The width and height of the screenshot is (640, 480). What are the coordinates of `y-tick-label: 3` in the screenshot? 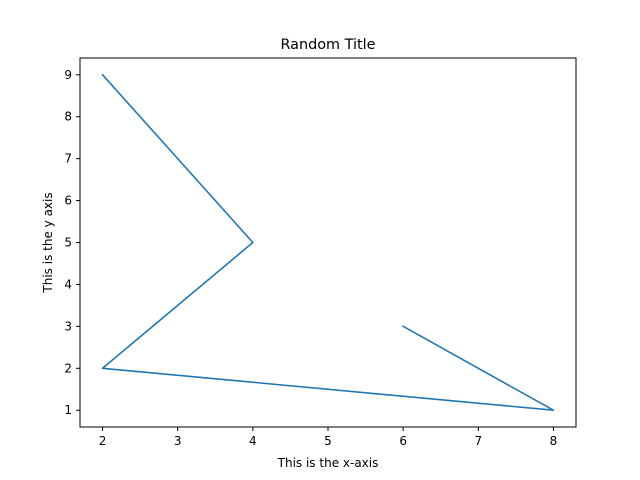 It's located at (68, 326).